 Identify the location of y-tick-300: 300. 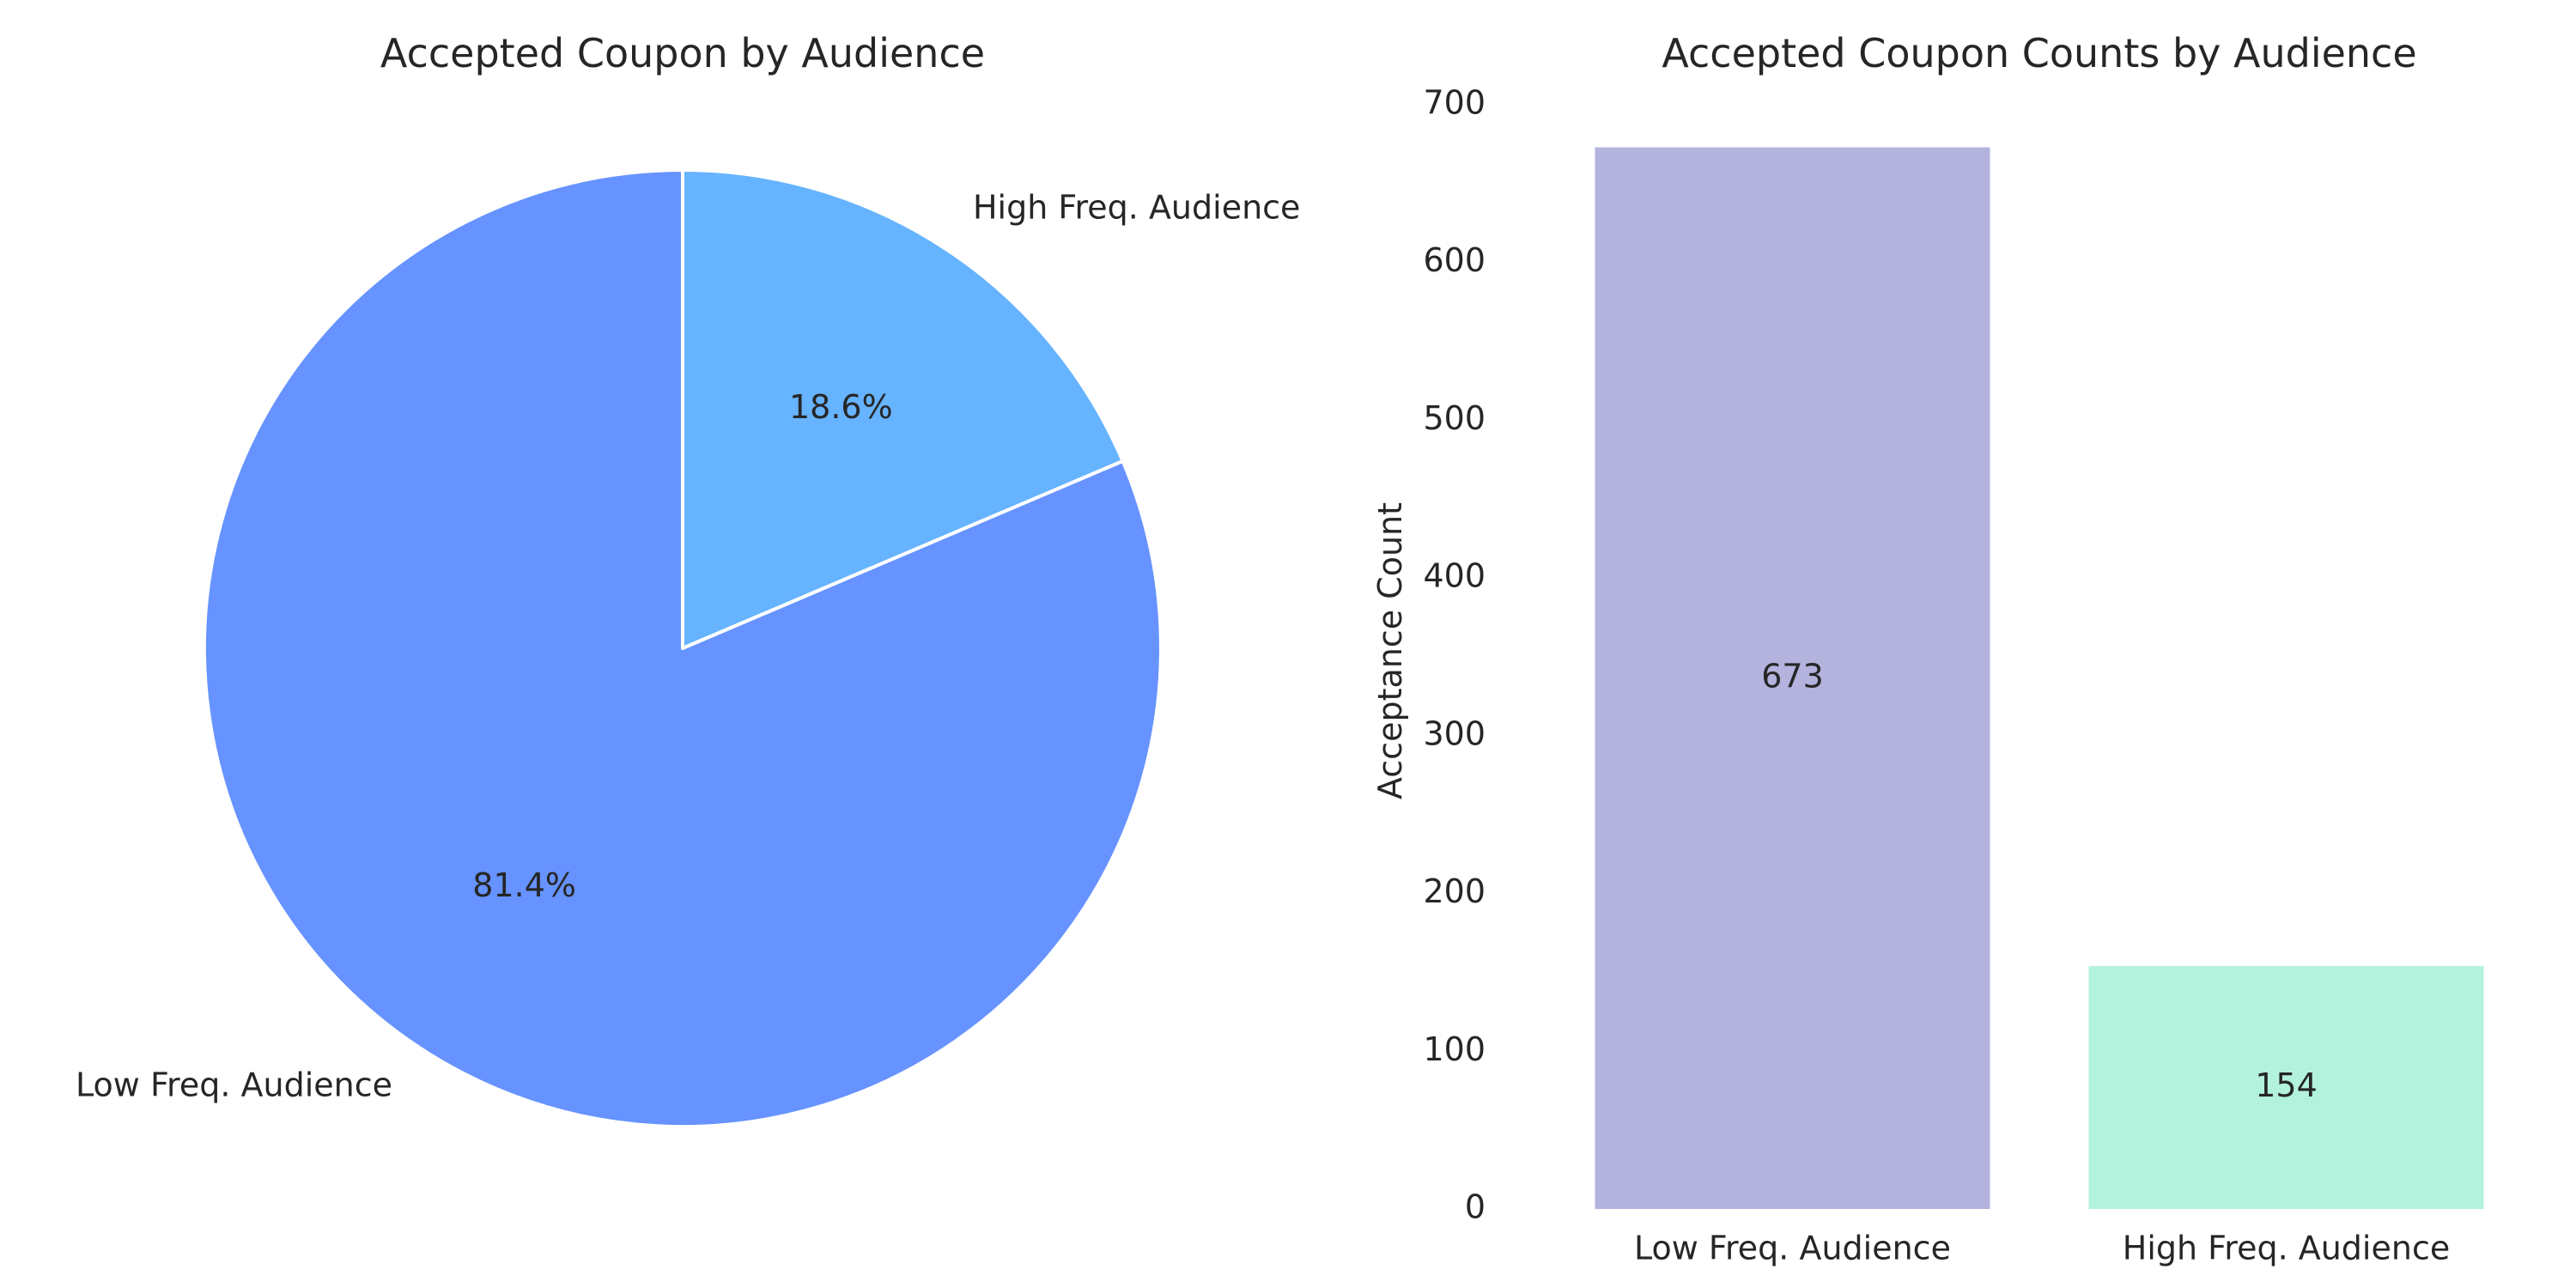
(1454, 733).